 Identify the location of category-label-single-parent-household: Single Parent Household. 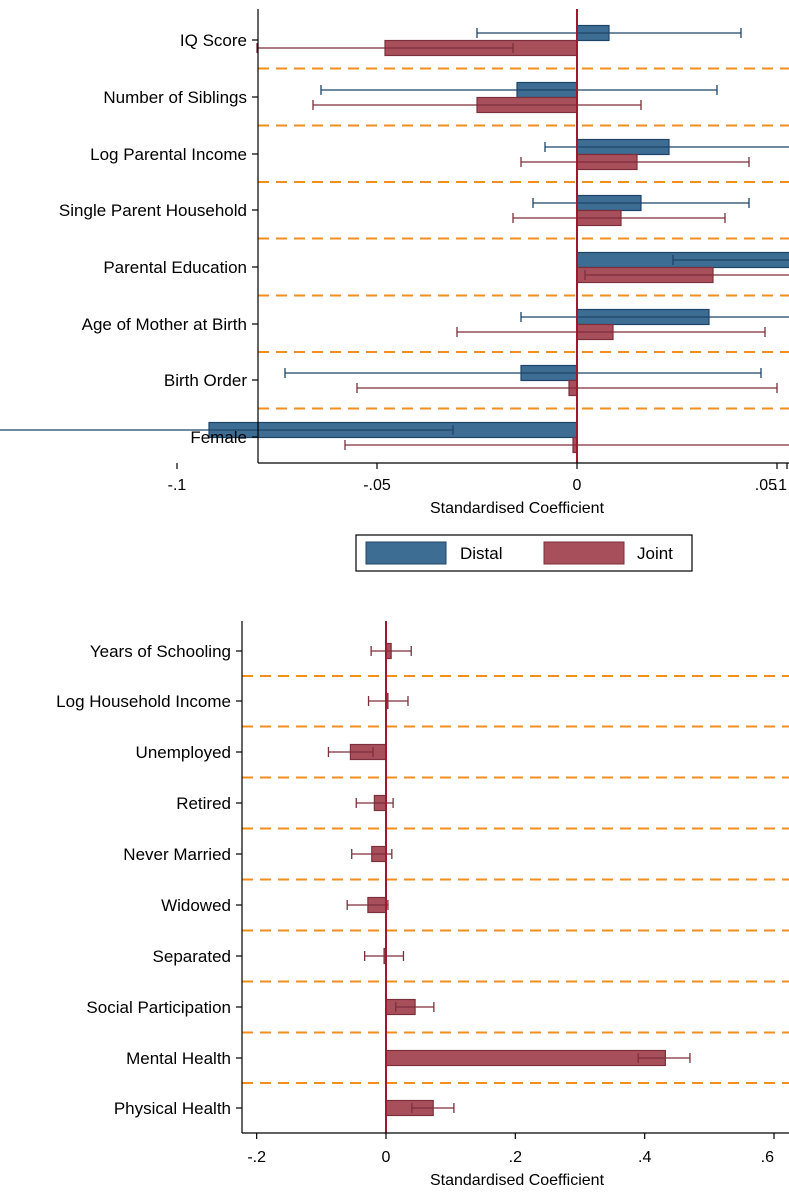
(153, 210).